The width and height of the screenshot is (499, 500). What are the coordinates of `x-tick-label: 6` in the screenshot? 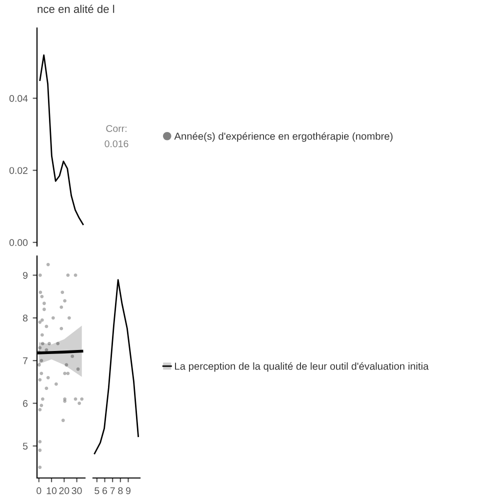 It's located at (105, 490).